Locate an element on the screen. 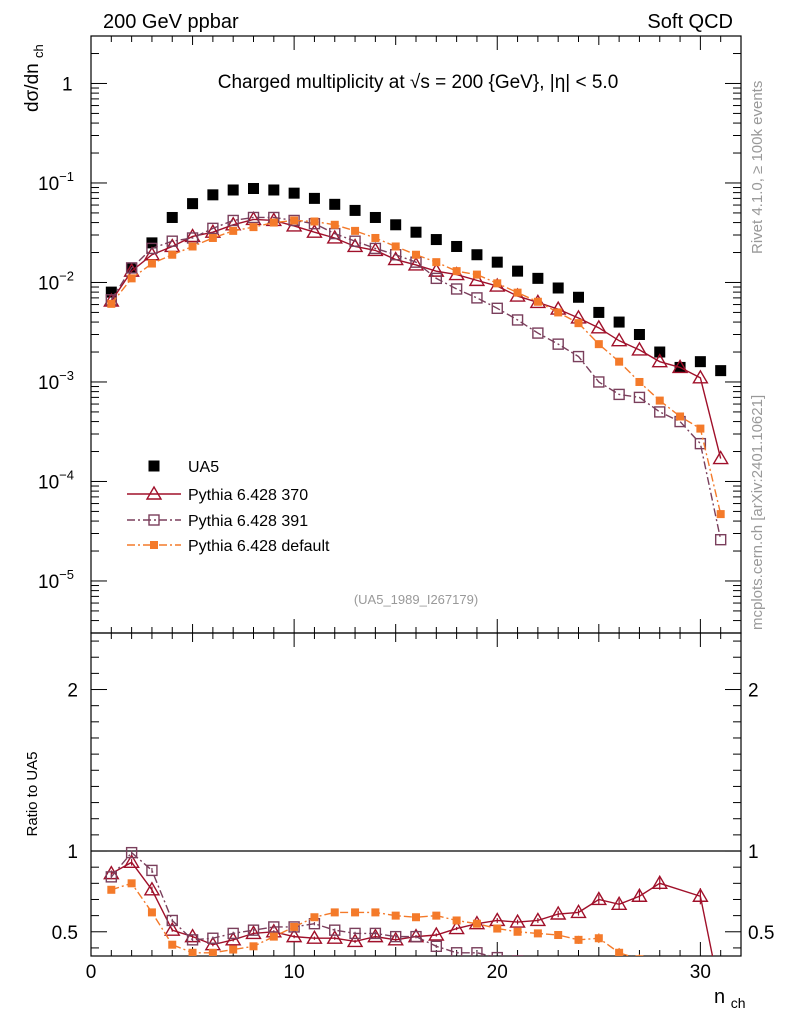 Image resolution: width=786 pixels, height=1024 pixels. y-tick-label: 10⁻¹ is located at coordinates (56, 182).